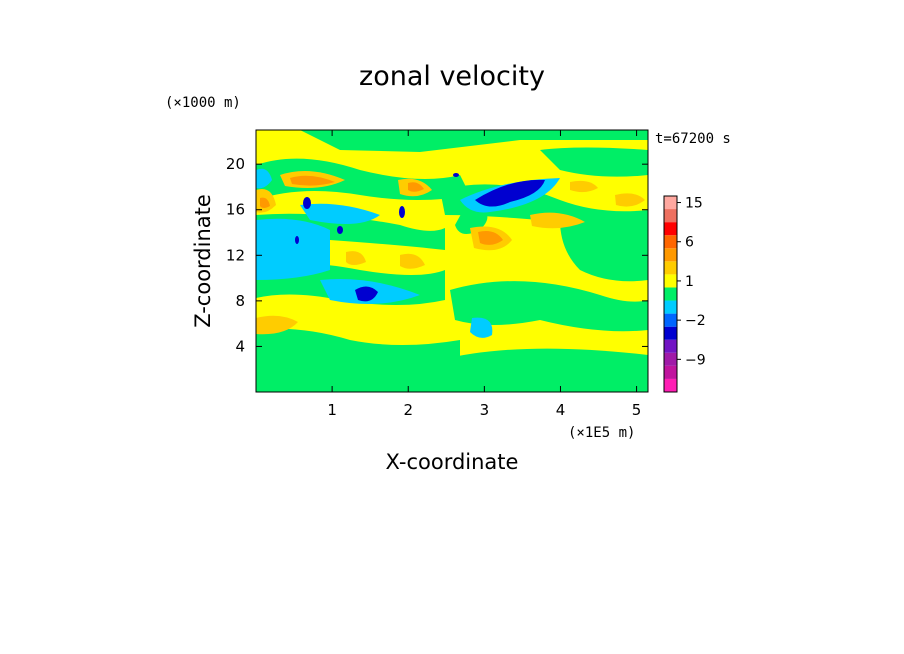  Describe the element at coordinates (561, 410) in the screenshot. I see `x-tick-label: 4` at that location.